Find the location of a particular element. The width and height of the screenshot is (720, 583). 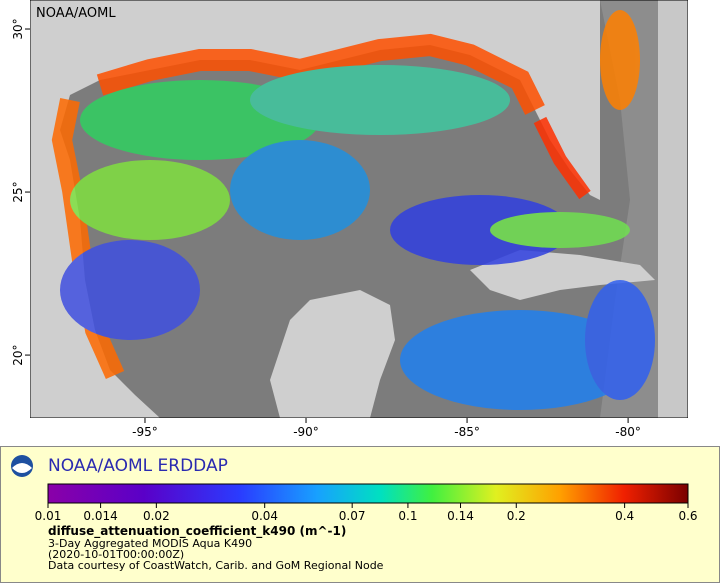

colorbar-tick-label: 0.01 is located at coordinates (48, 516).